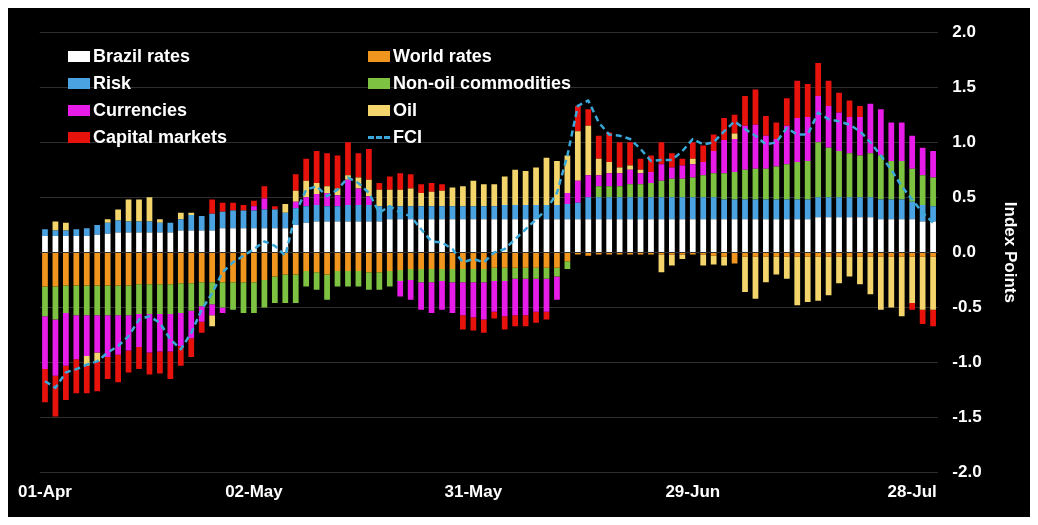 This screenshot has height=525, width=1038. What do you see at coordinates (964, 197) in the screenshot?
I see `y-tick-label: 0.5` at bounding box center [964, 197].